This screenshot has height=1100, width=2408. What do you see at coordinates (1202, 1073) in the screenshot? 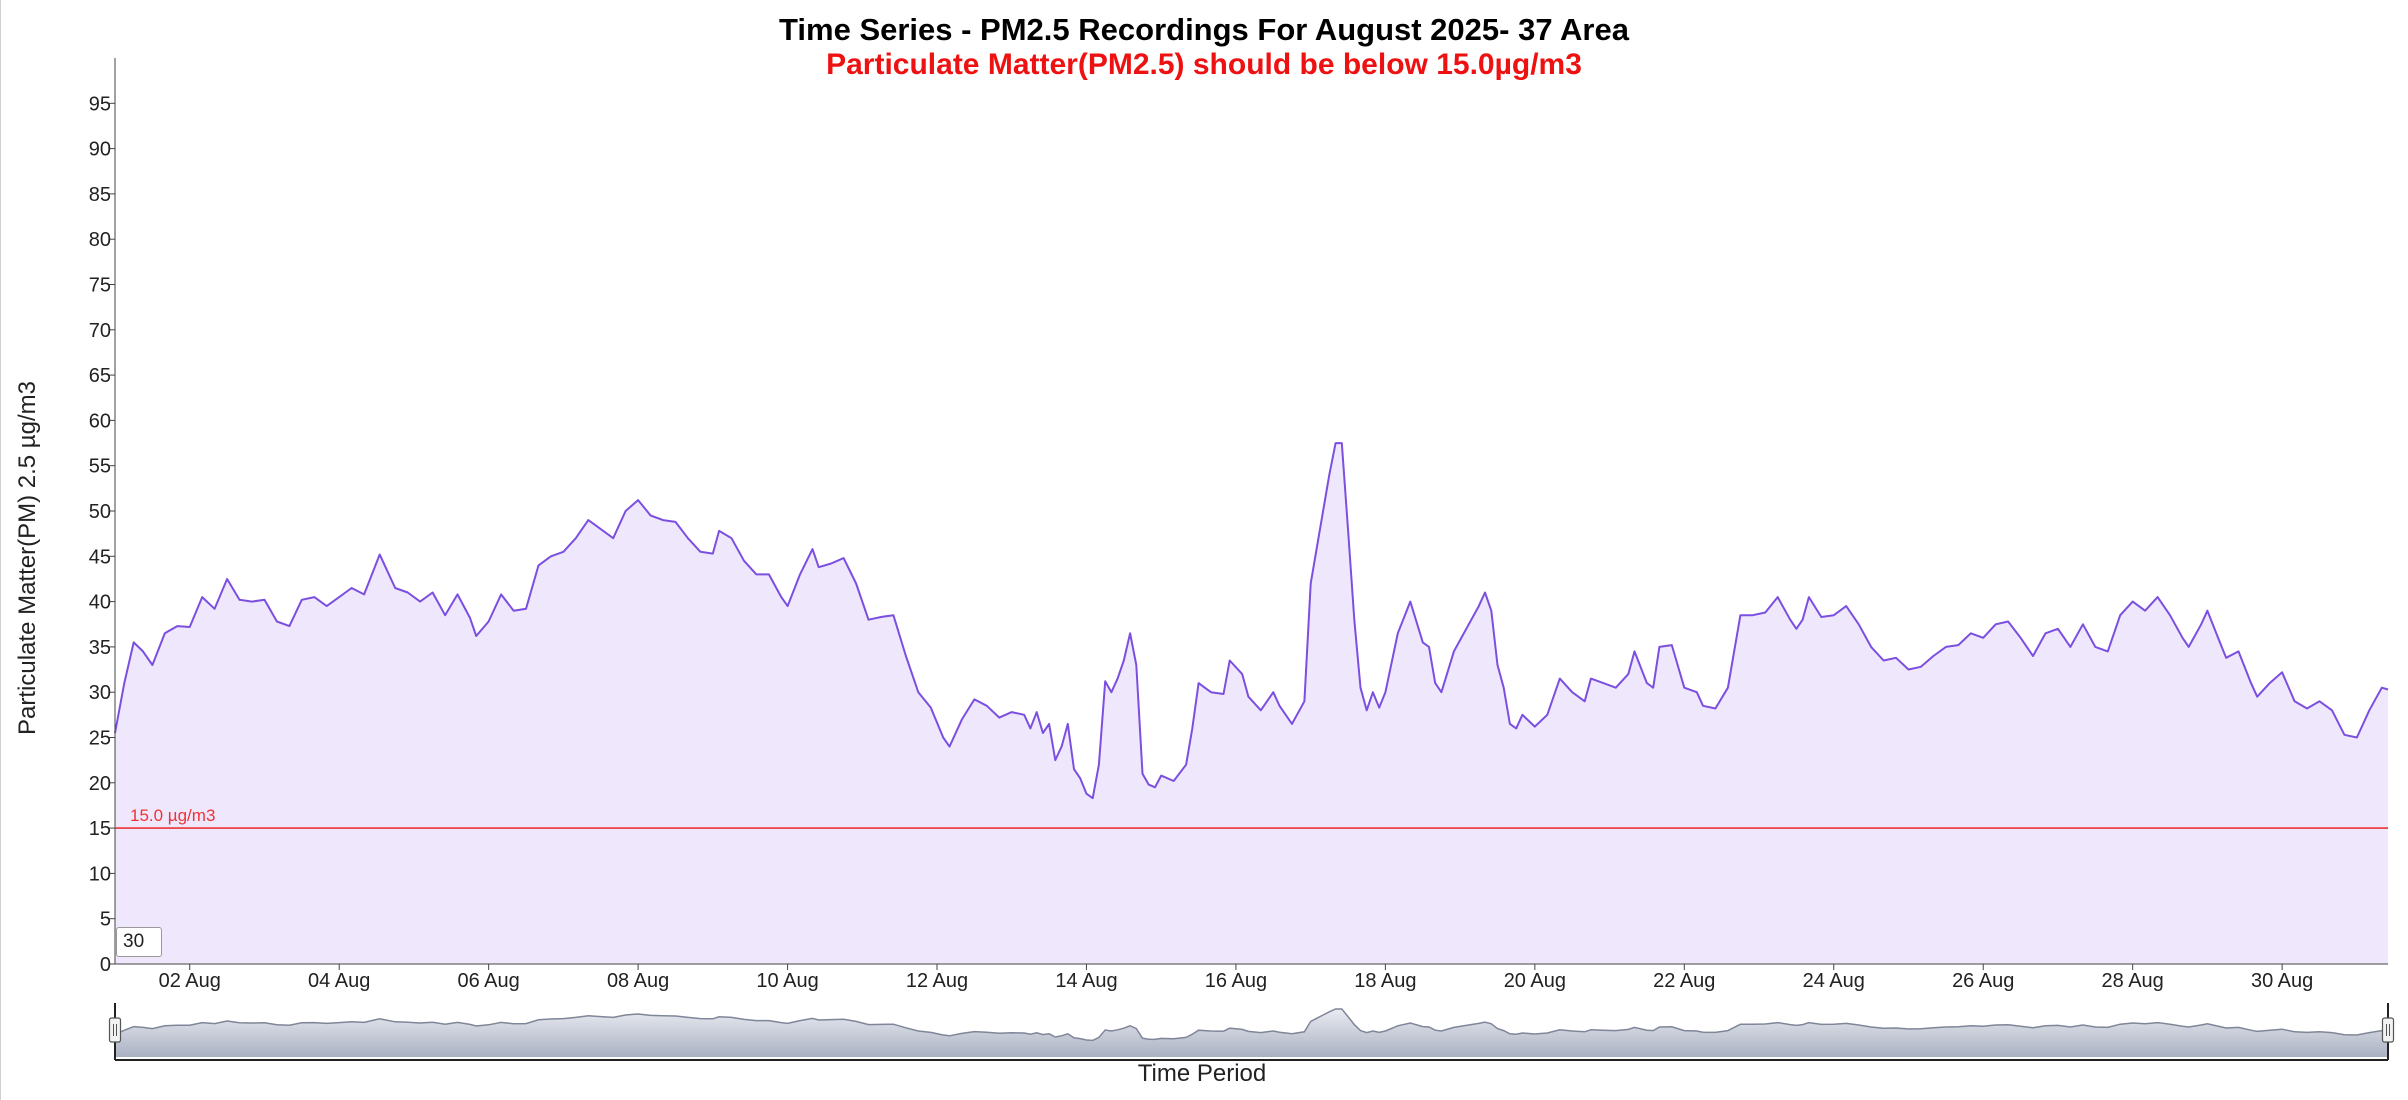
I see `x-axis-title: Time Period` at bounding box center [1202, 1073].